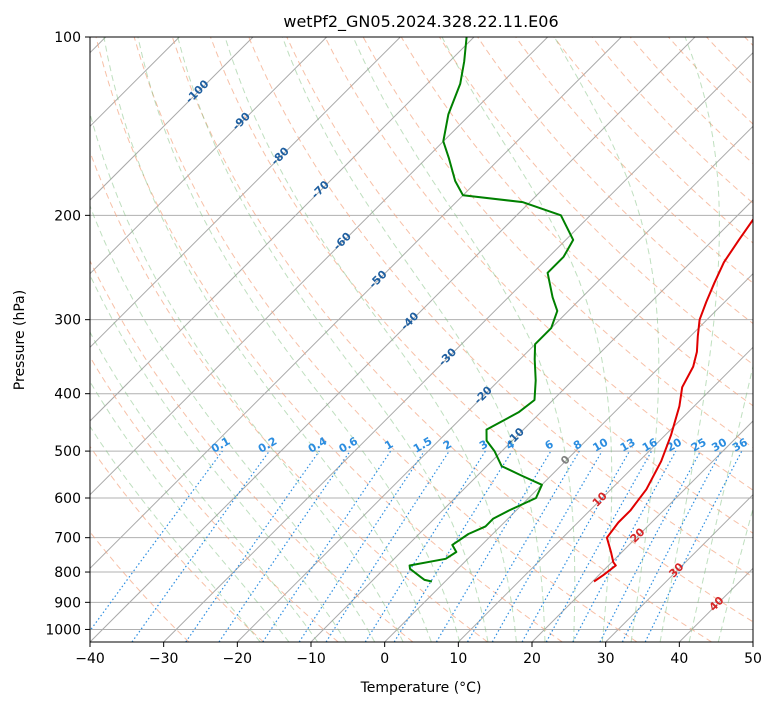  I want to click on isotherm-label: -100, so click(197, 91).